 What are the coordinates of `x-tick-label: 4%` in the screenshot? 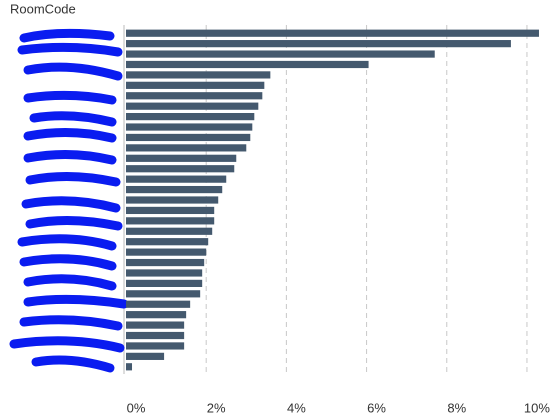 It's located at (296, 407).